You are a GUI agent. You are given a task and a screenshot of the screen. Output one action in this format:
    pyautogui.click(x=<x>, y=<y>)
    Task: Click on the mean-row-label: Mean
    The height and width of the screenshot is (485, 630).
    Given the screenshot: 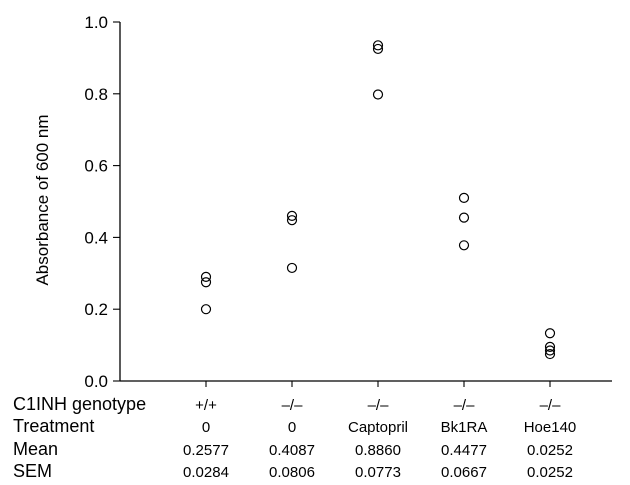 What is the action you would take?
    pyautogui.click(x=35, y=449)
    